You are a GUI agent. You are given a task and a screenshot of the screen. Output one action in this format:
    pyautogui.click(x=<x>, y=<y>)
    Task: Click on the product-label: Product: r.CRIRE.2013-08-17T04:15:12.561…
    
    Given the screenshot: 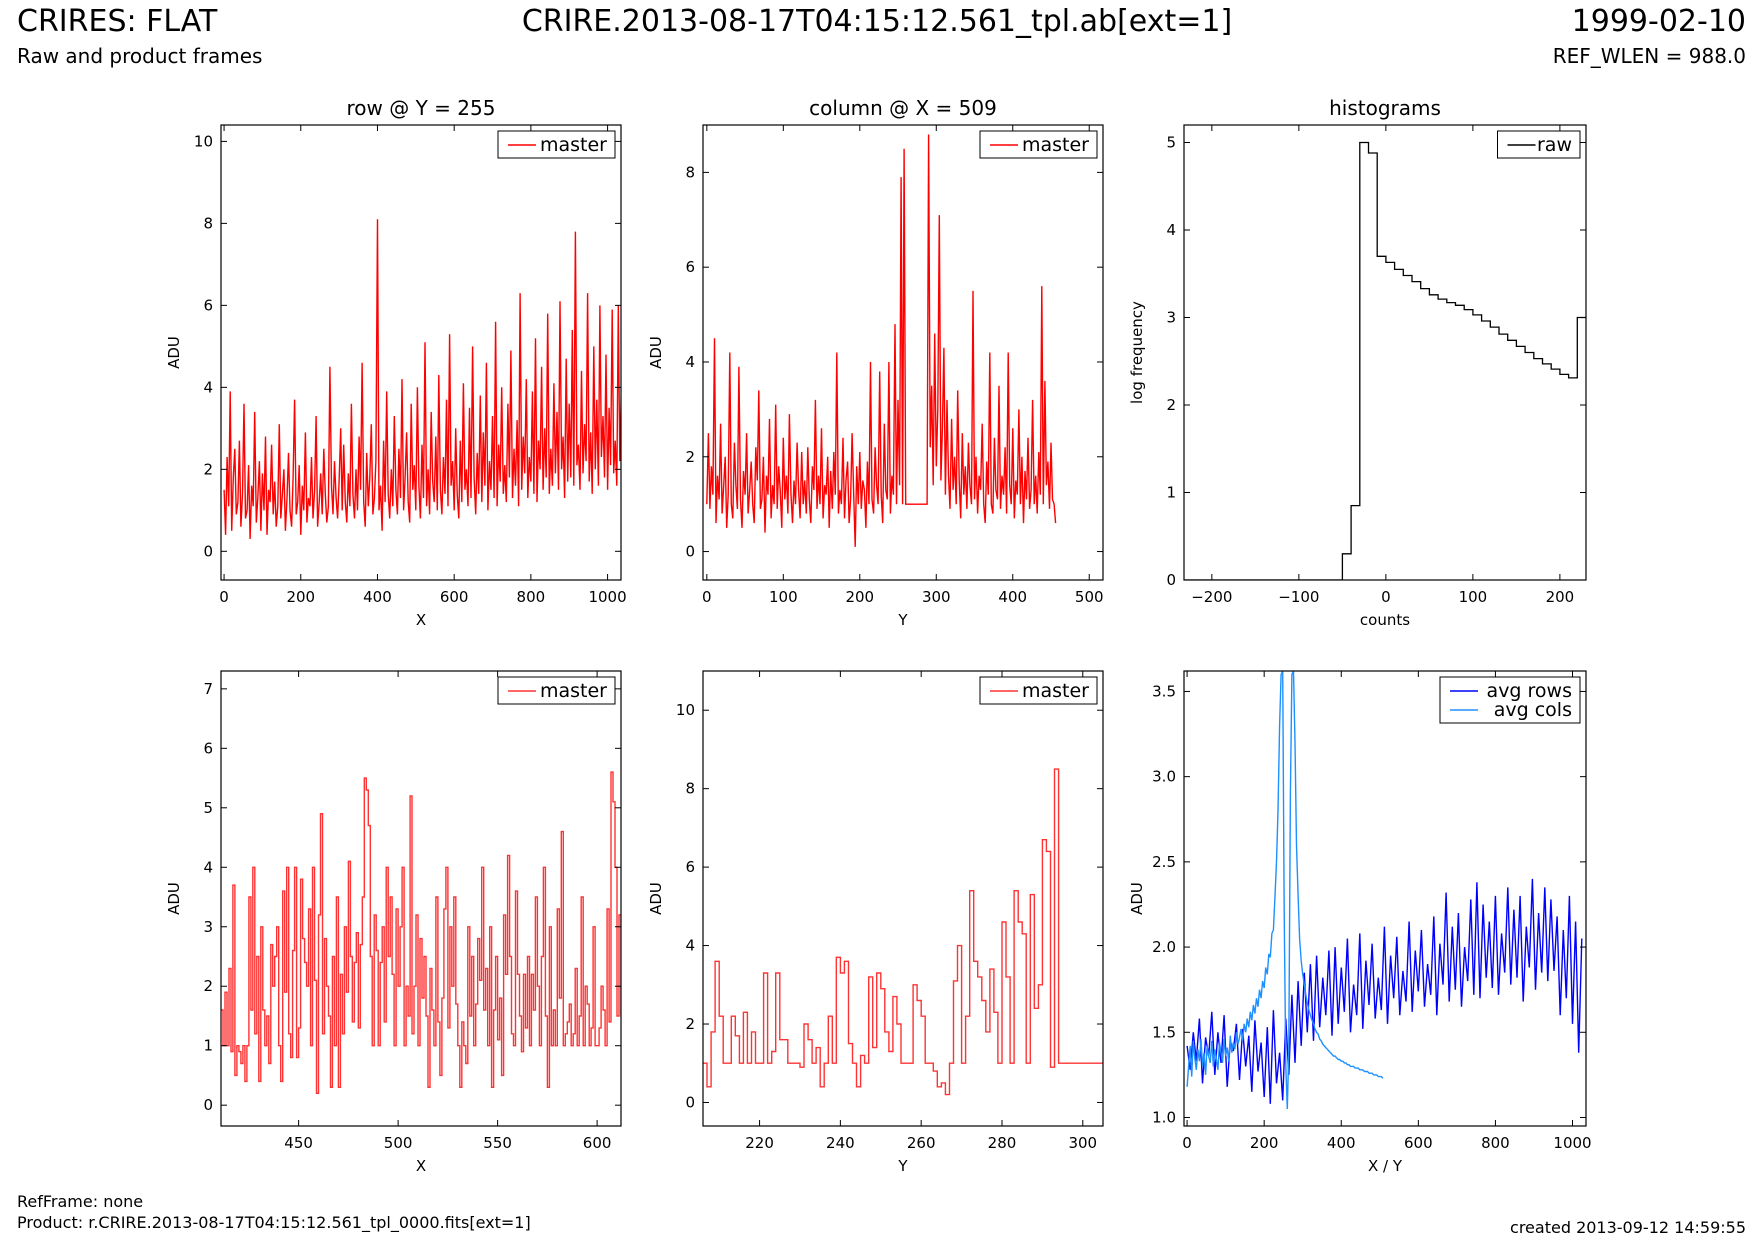 What is the action you would take?
    pyautogui.click(x=274, y=1222)
    